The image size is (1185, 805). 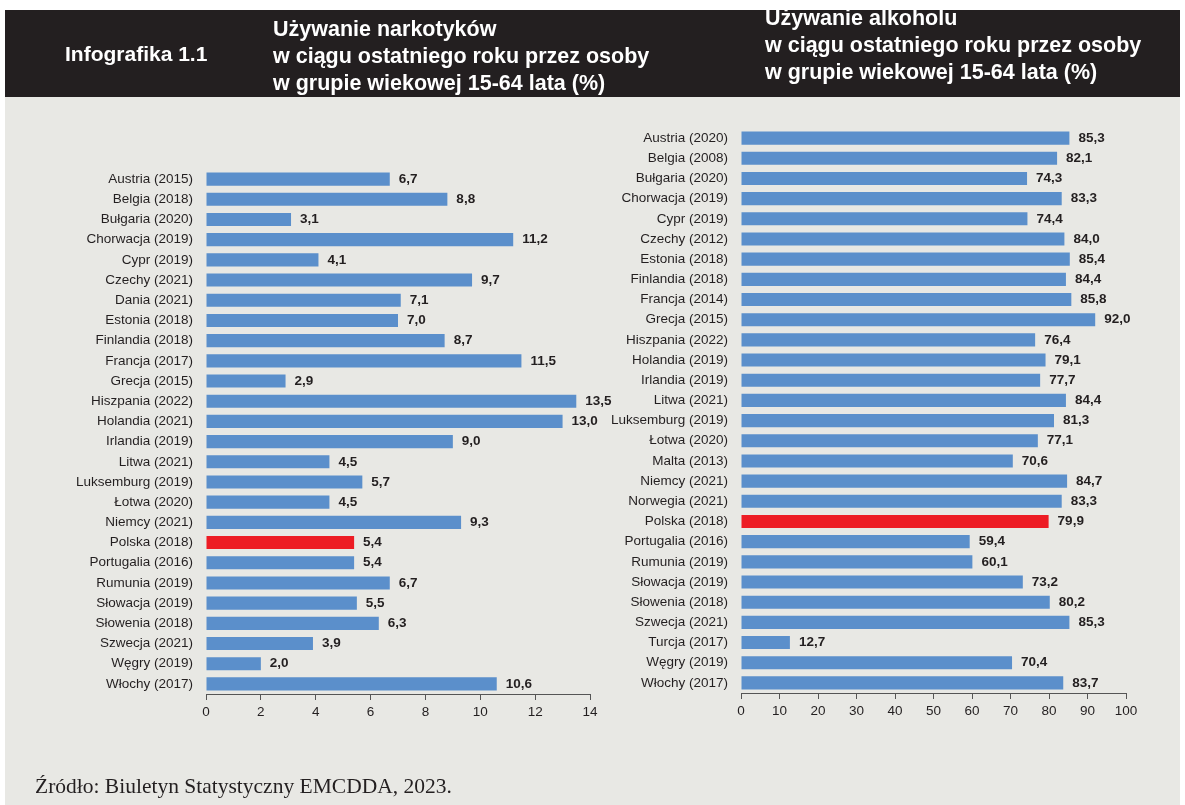 I want to click on x-tick-label: 2, so click(x=261, y=711).